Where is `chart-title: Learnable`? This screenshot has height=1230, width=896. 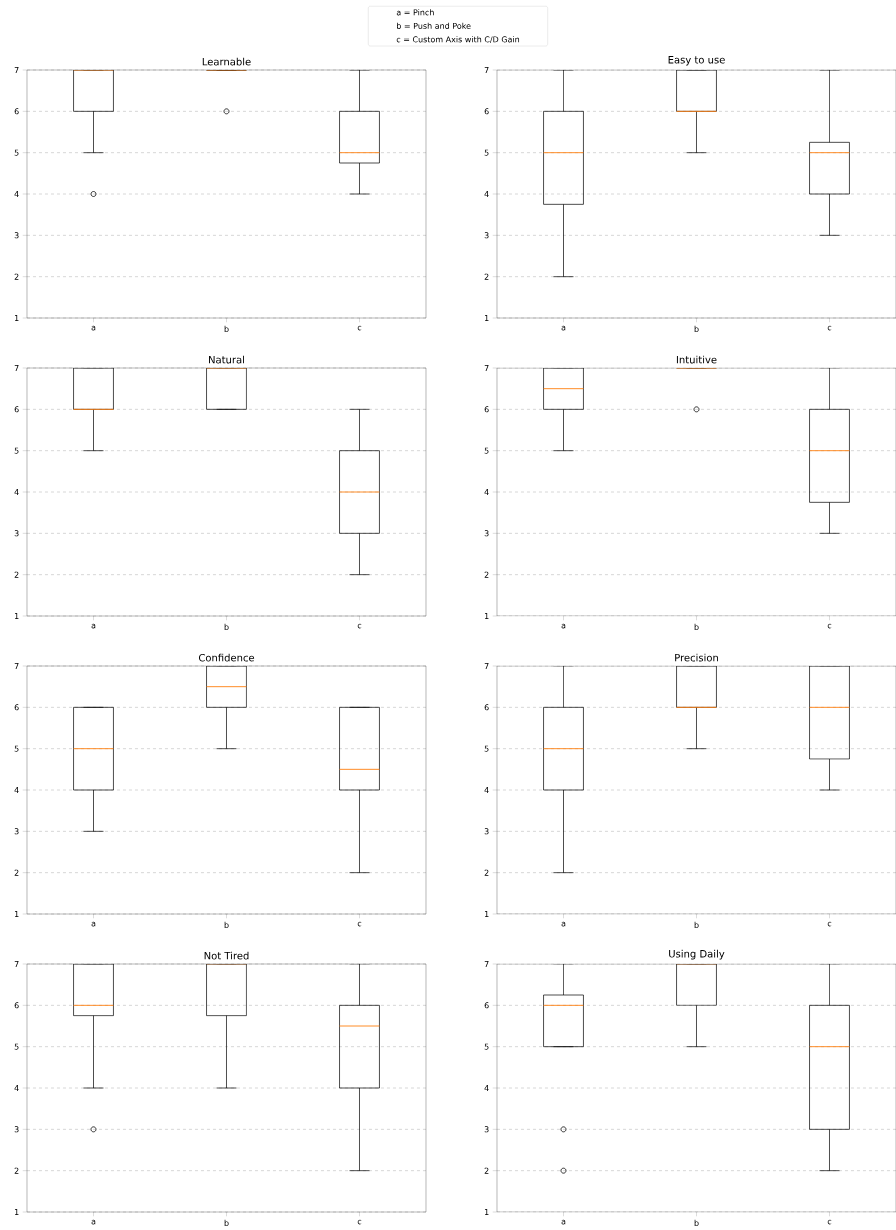 chart-title: Learnable is located at coordinates (226, 61).